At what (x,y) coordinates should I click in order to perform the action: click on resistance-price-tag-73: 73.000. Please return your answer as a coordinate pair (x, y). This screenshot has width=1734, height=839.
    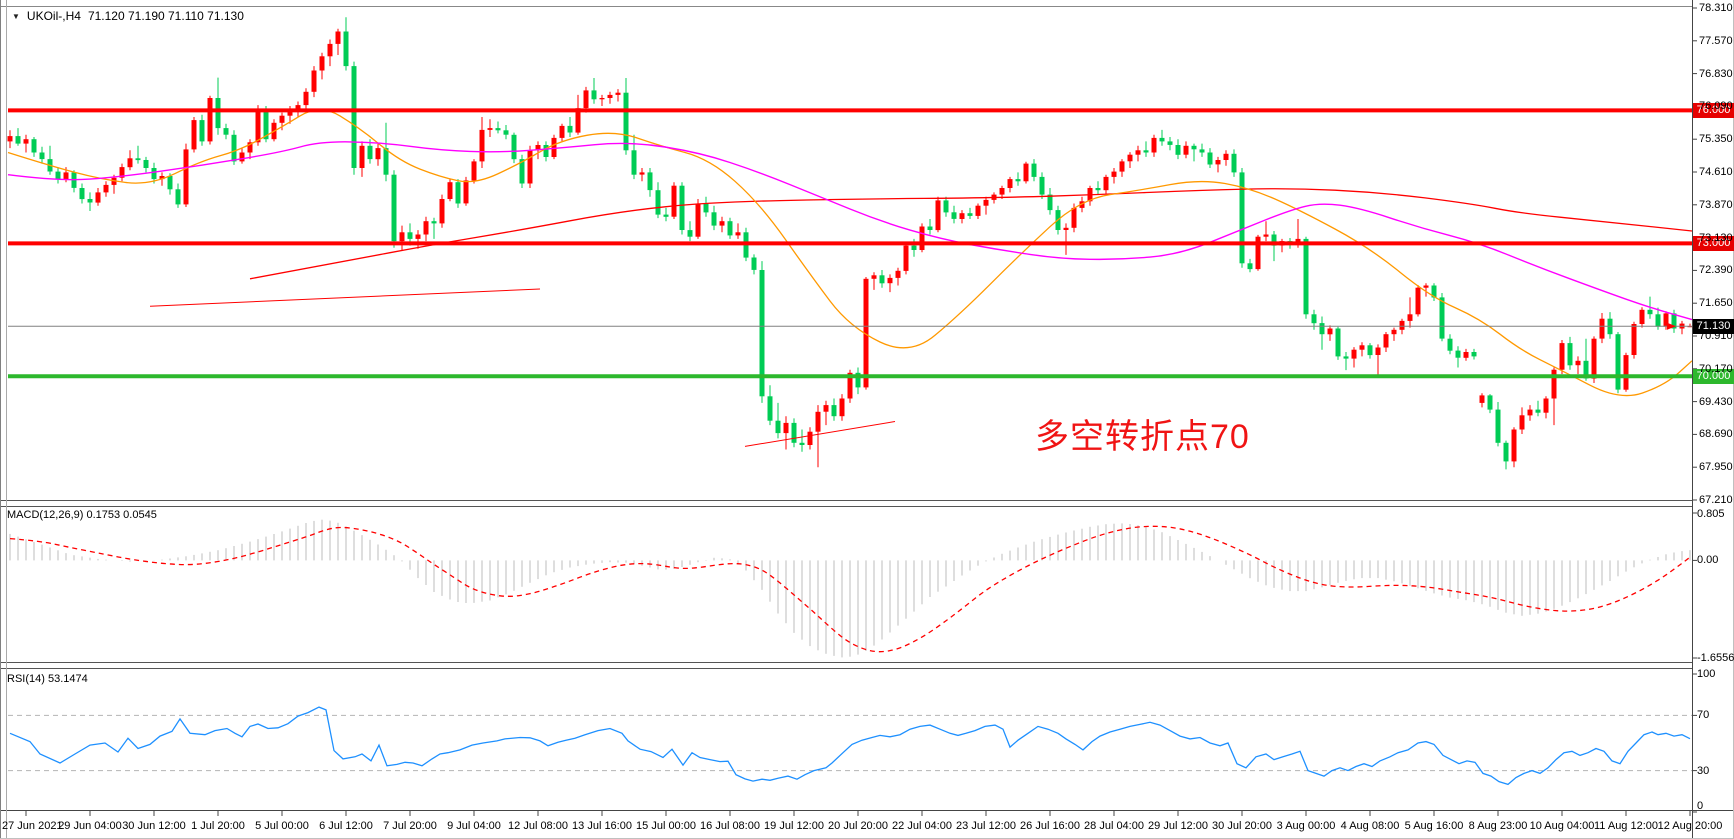
    Looking at the image, I should click on (1713, 243).